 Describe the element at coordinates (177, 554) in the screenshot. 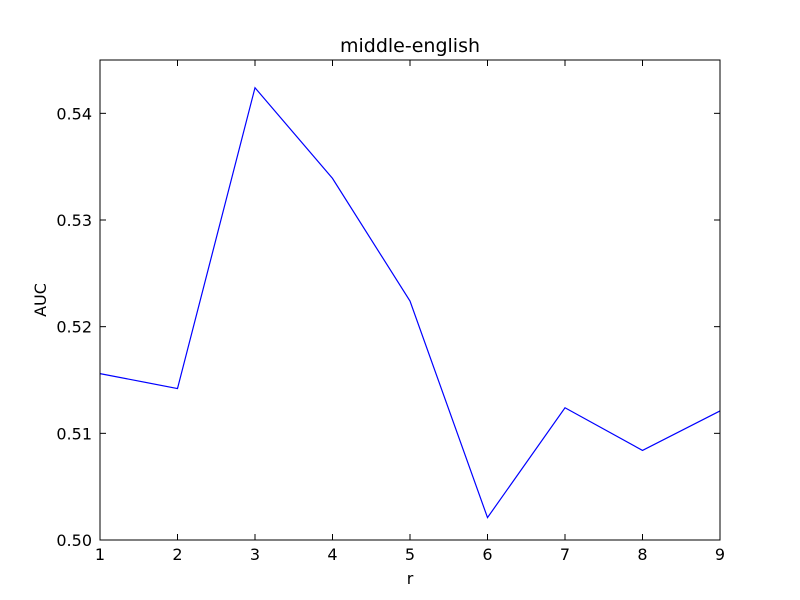

I see `x-tick-label: 2` at that location.